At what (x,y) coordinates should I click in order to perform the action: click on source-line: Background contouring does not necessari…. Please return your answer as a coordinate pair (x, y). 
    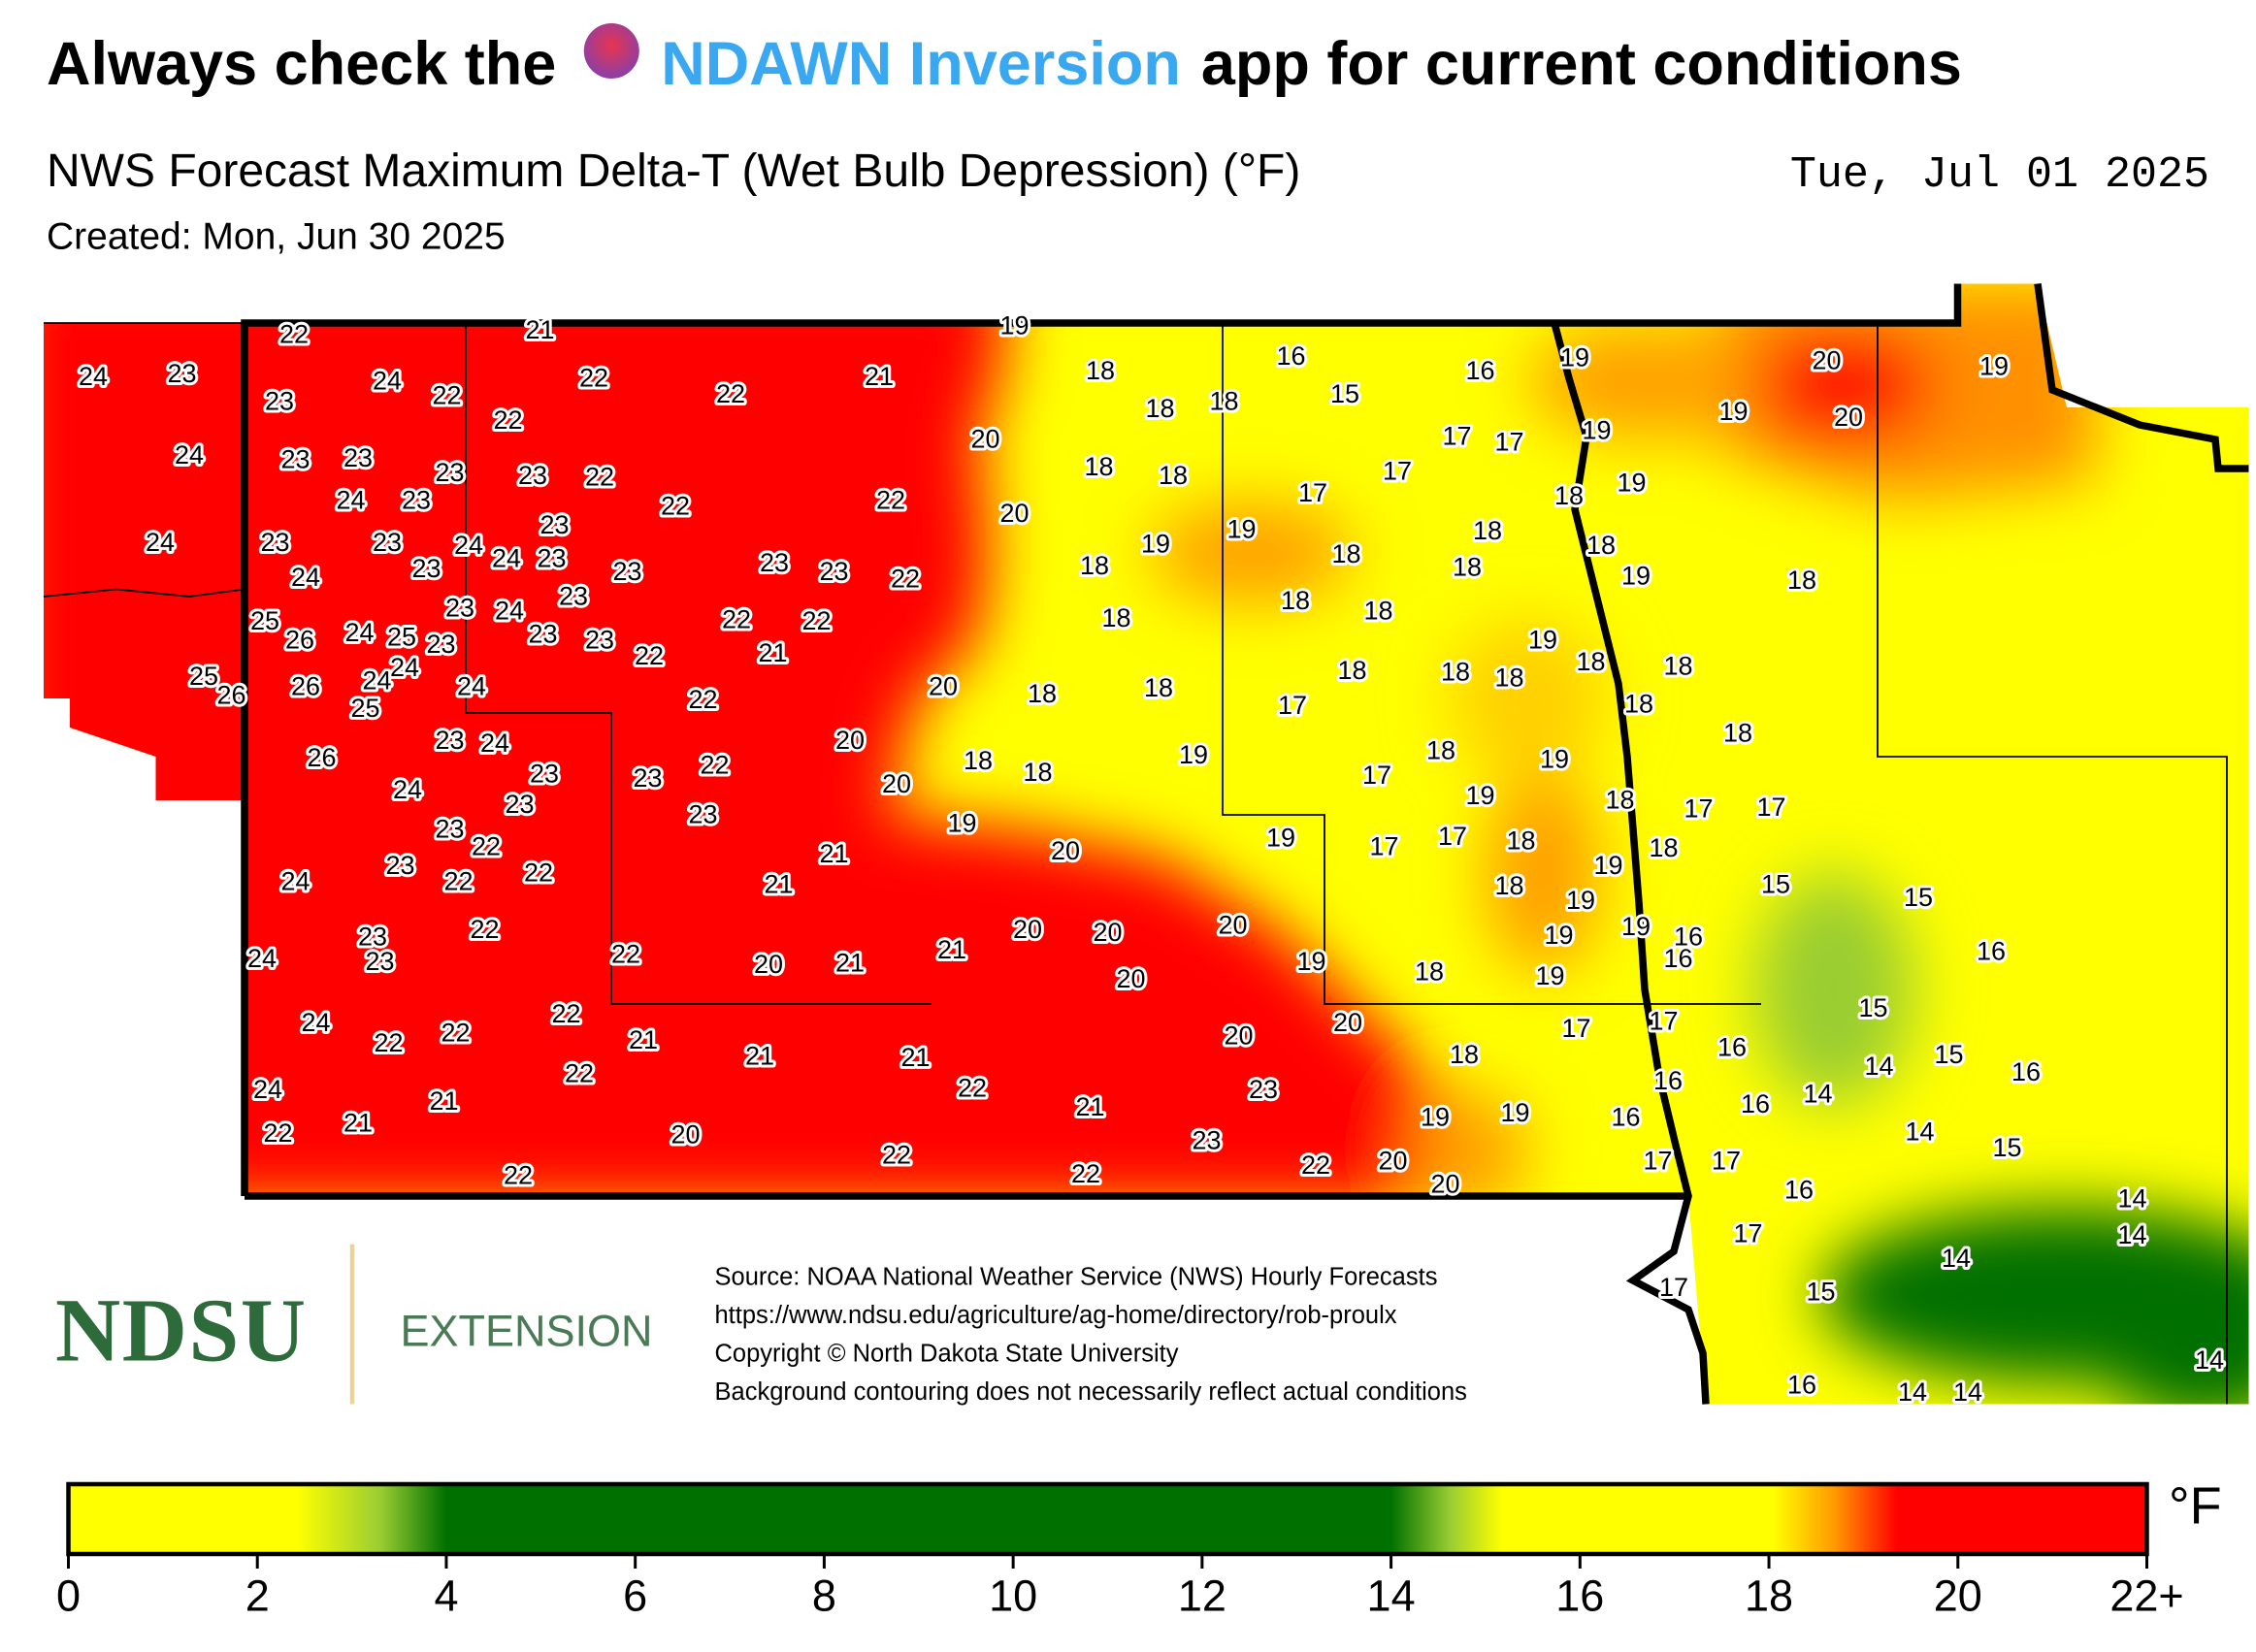
    Looking at the image, I should click on (1091, 1392).